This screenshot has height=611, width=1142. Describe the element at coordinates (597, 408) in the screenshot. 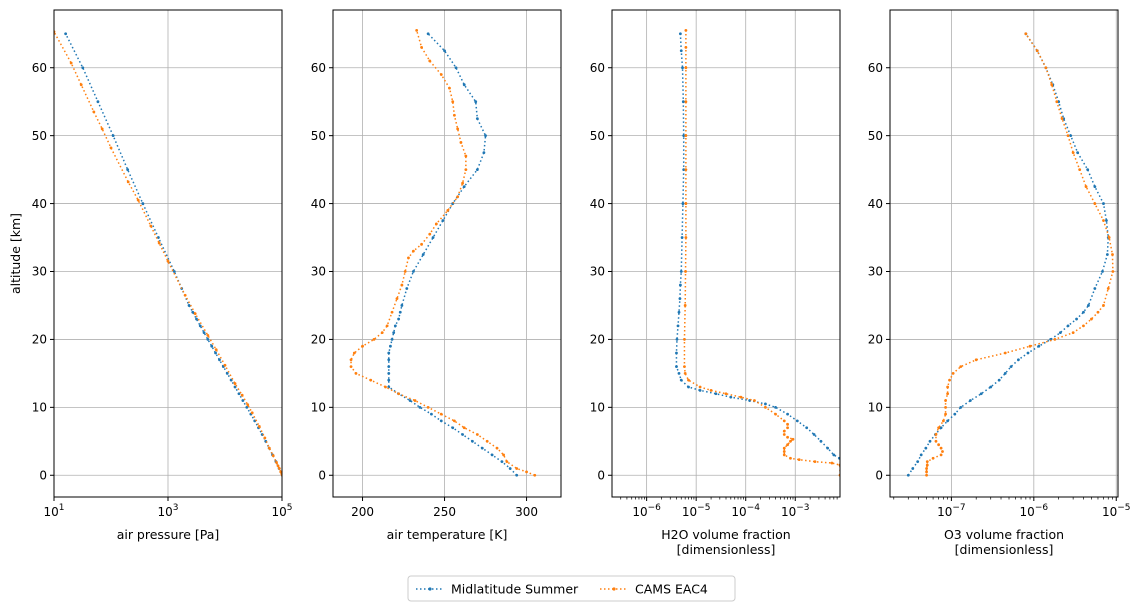

I see `y-tick-label: 10` at that location.